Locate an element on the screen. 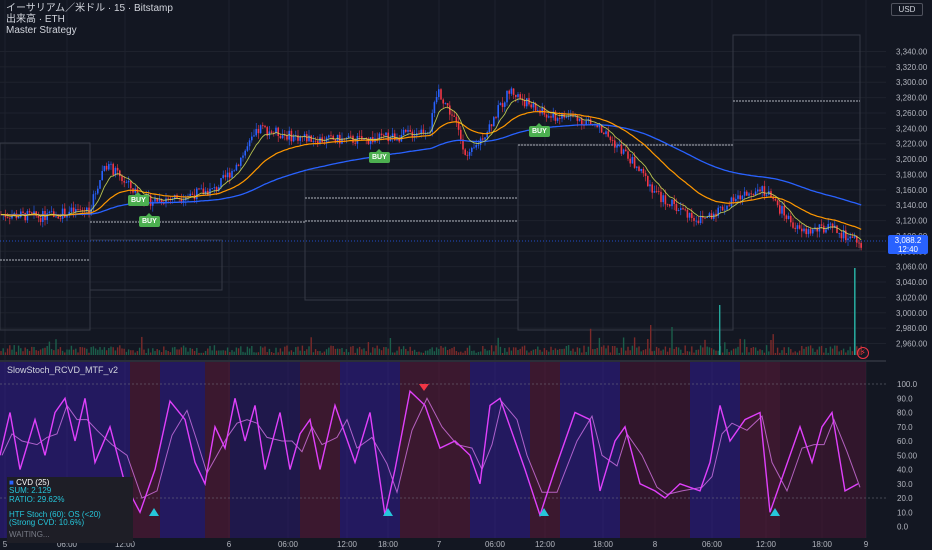  lightning-icon: ⚡ is located at coordinates (863, 353).